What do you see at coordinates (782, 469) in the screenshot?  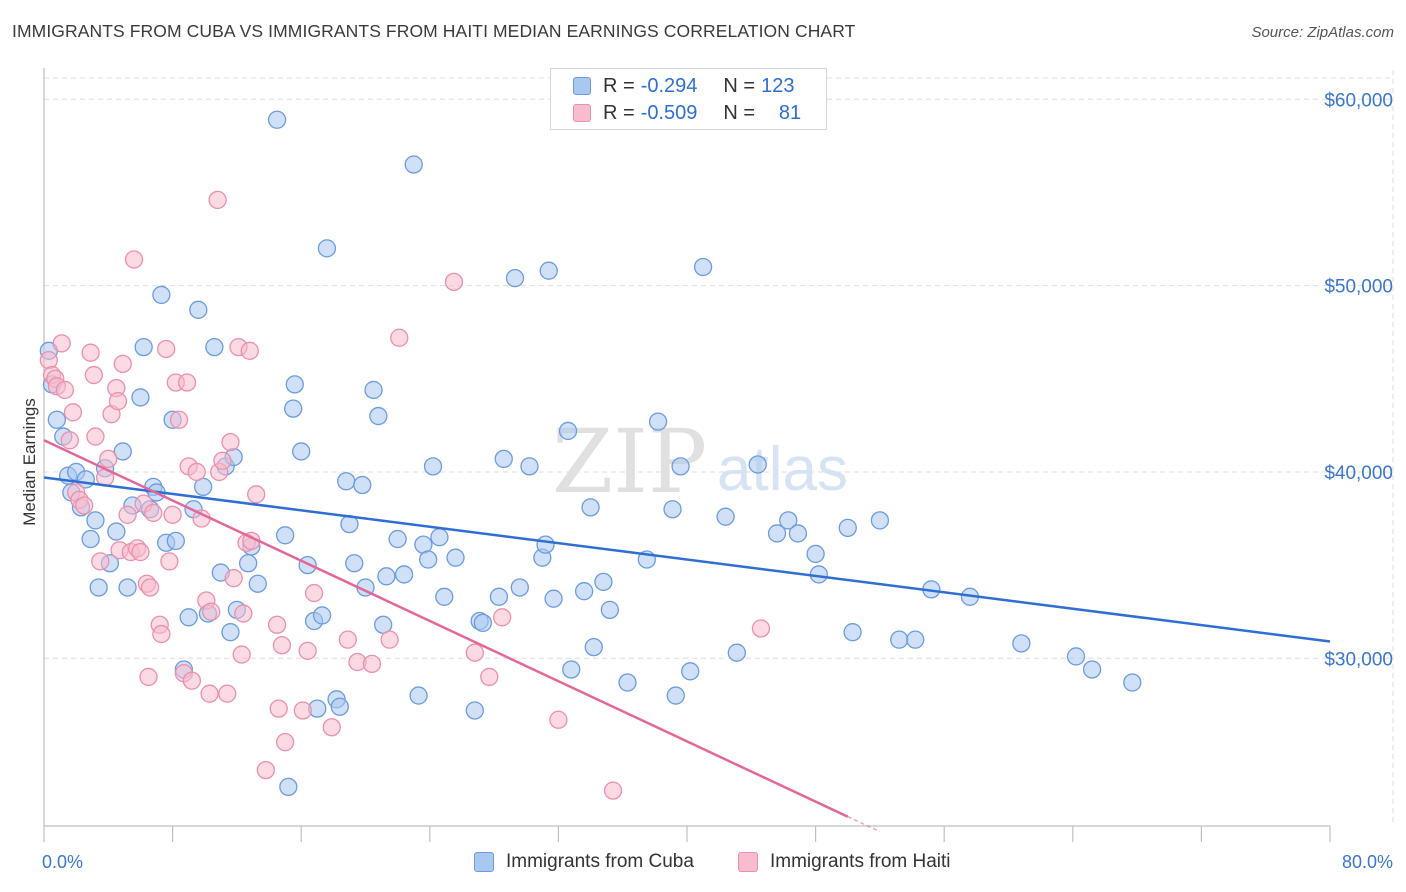 I see `watermark-atlas: atlas` at bounding box center [782, 469].